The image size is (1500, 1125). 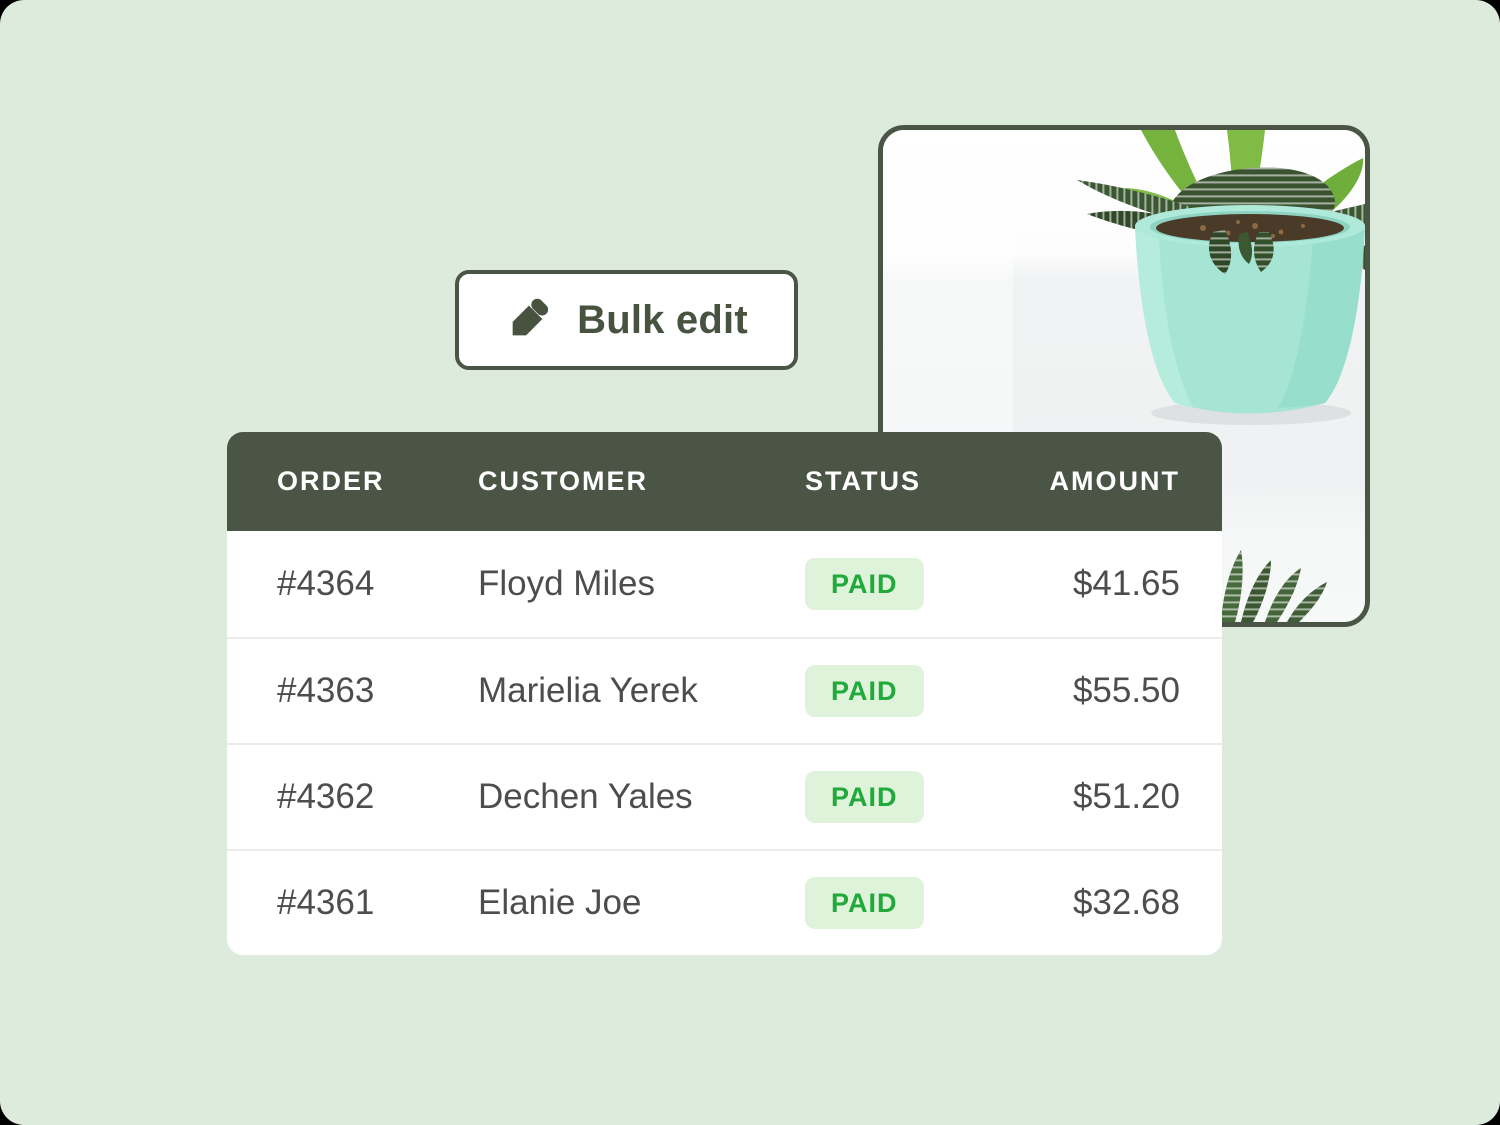 I want to click on order-id: #4362, so click(x=326, y=796).